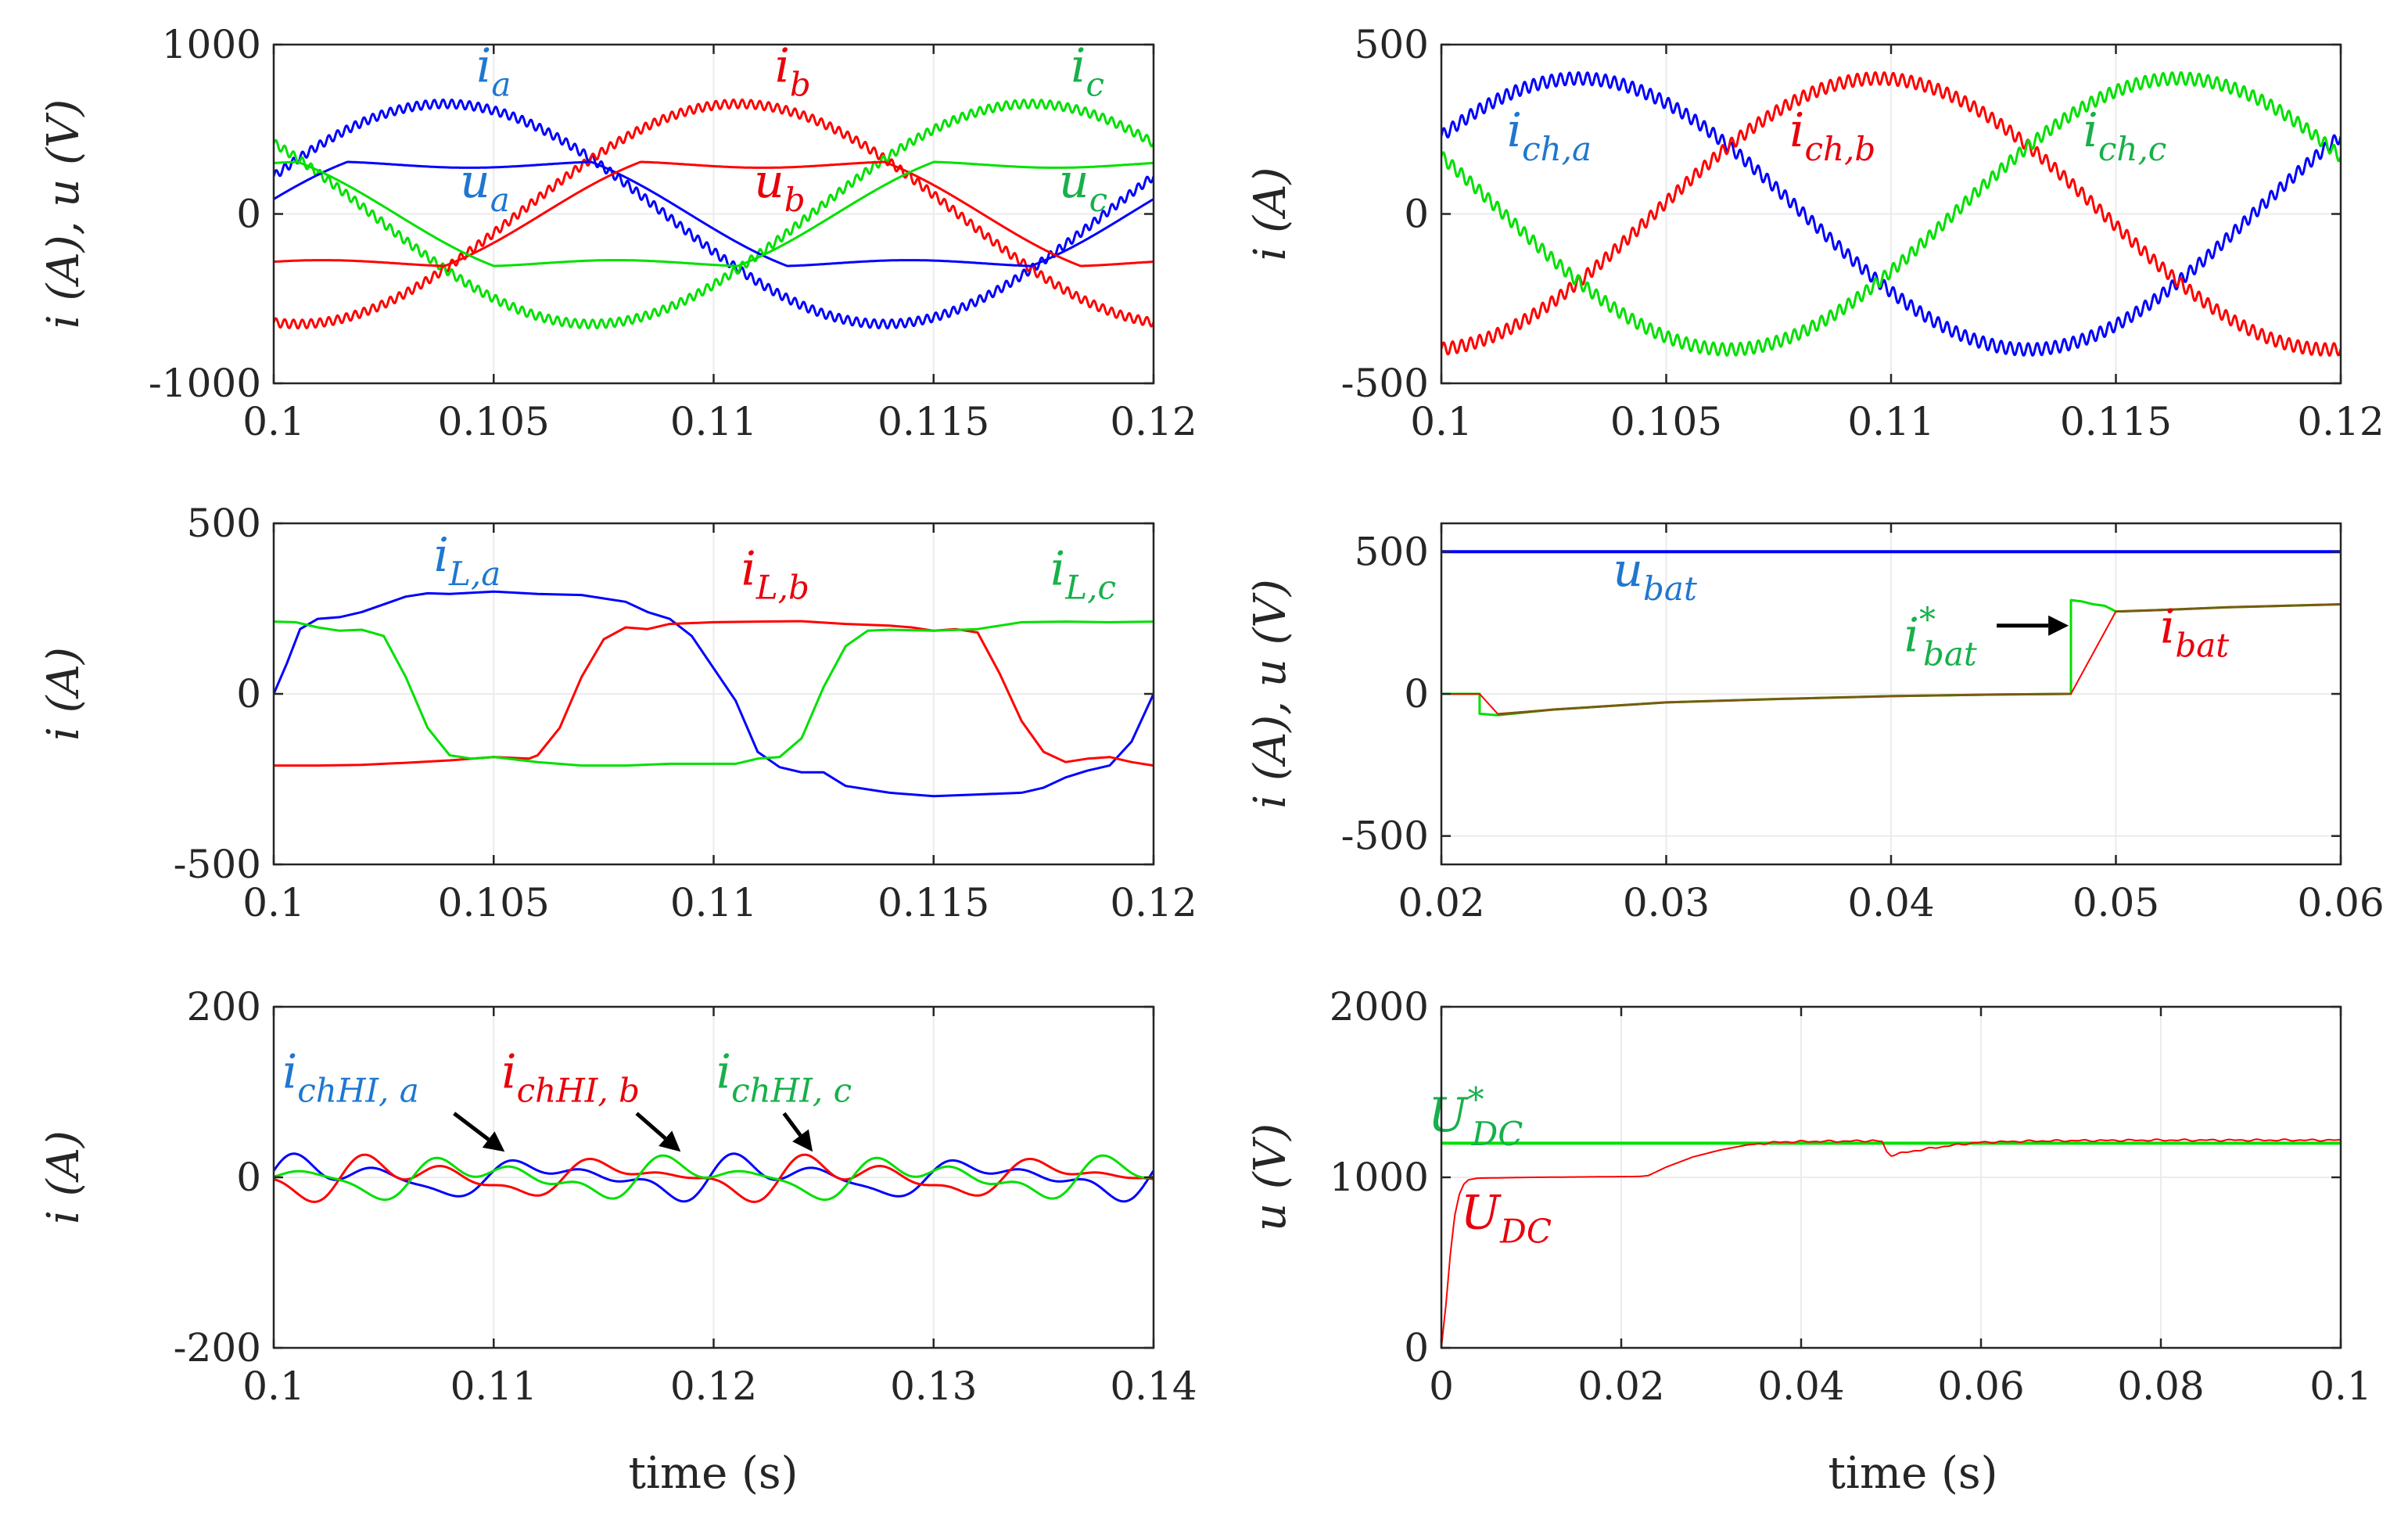 The height and width of the screenshot is (1527, 2408). I want to click on series-label: iL,c, so click(1083, 573).